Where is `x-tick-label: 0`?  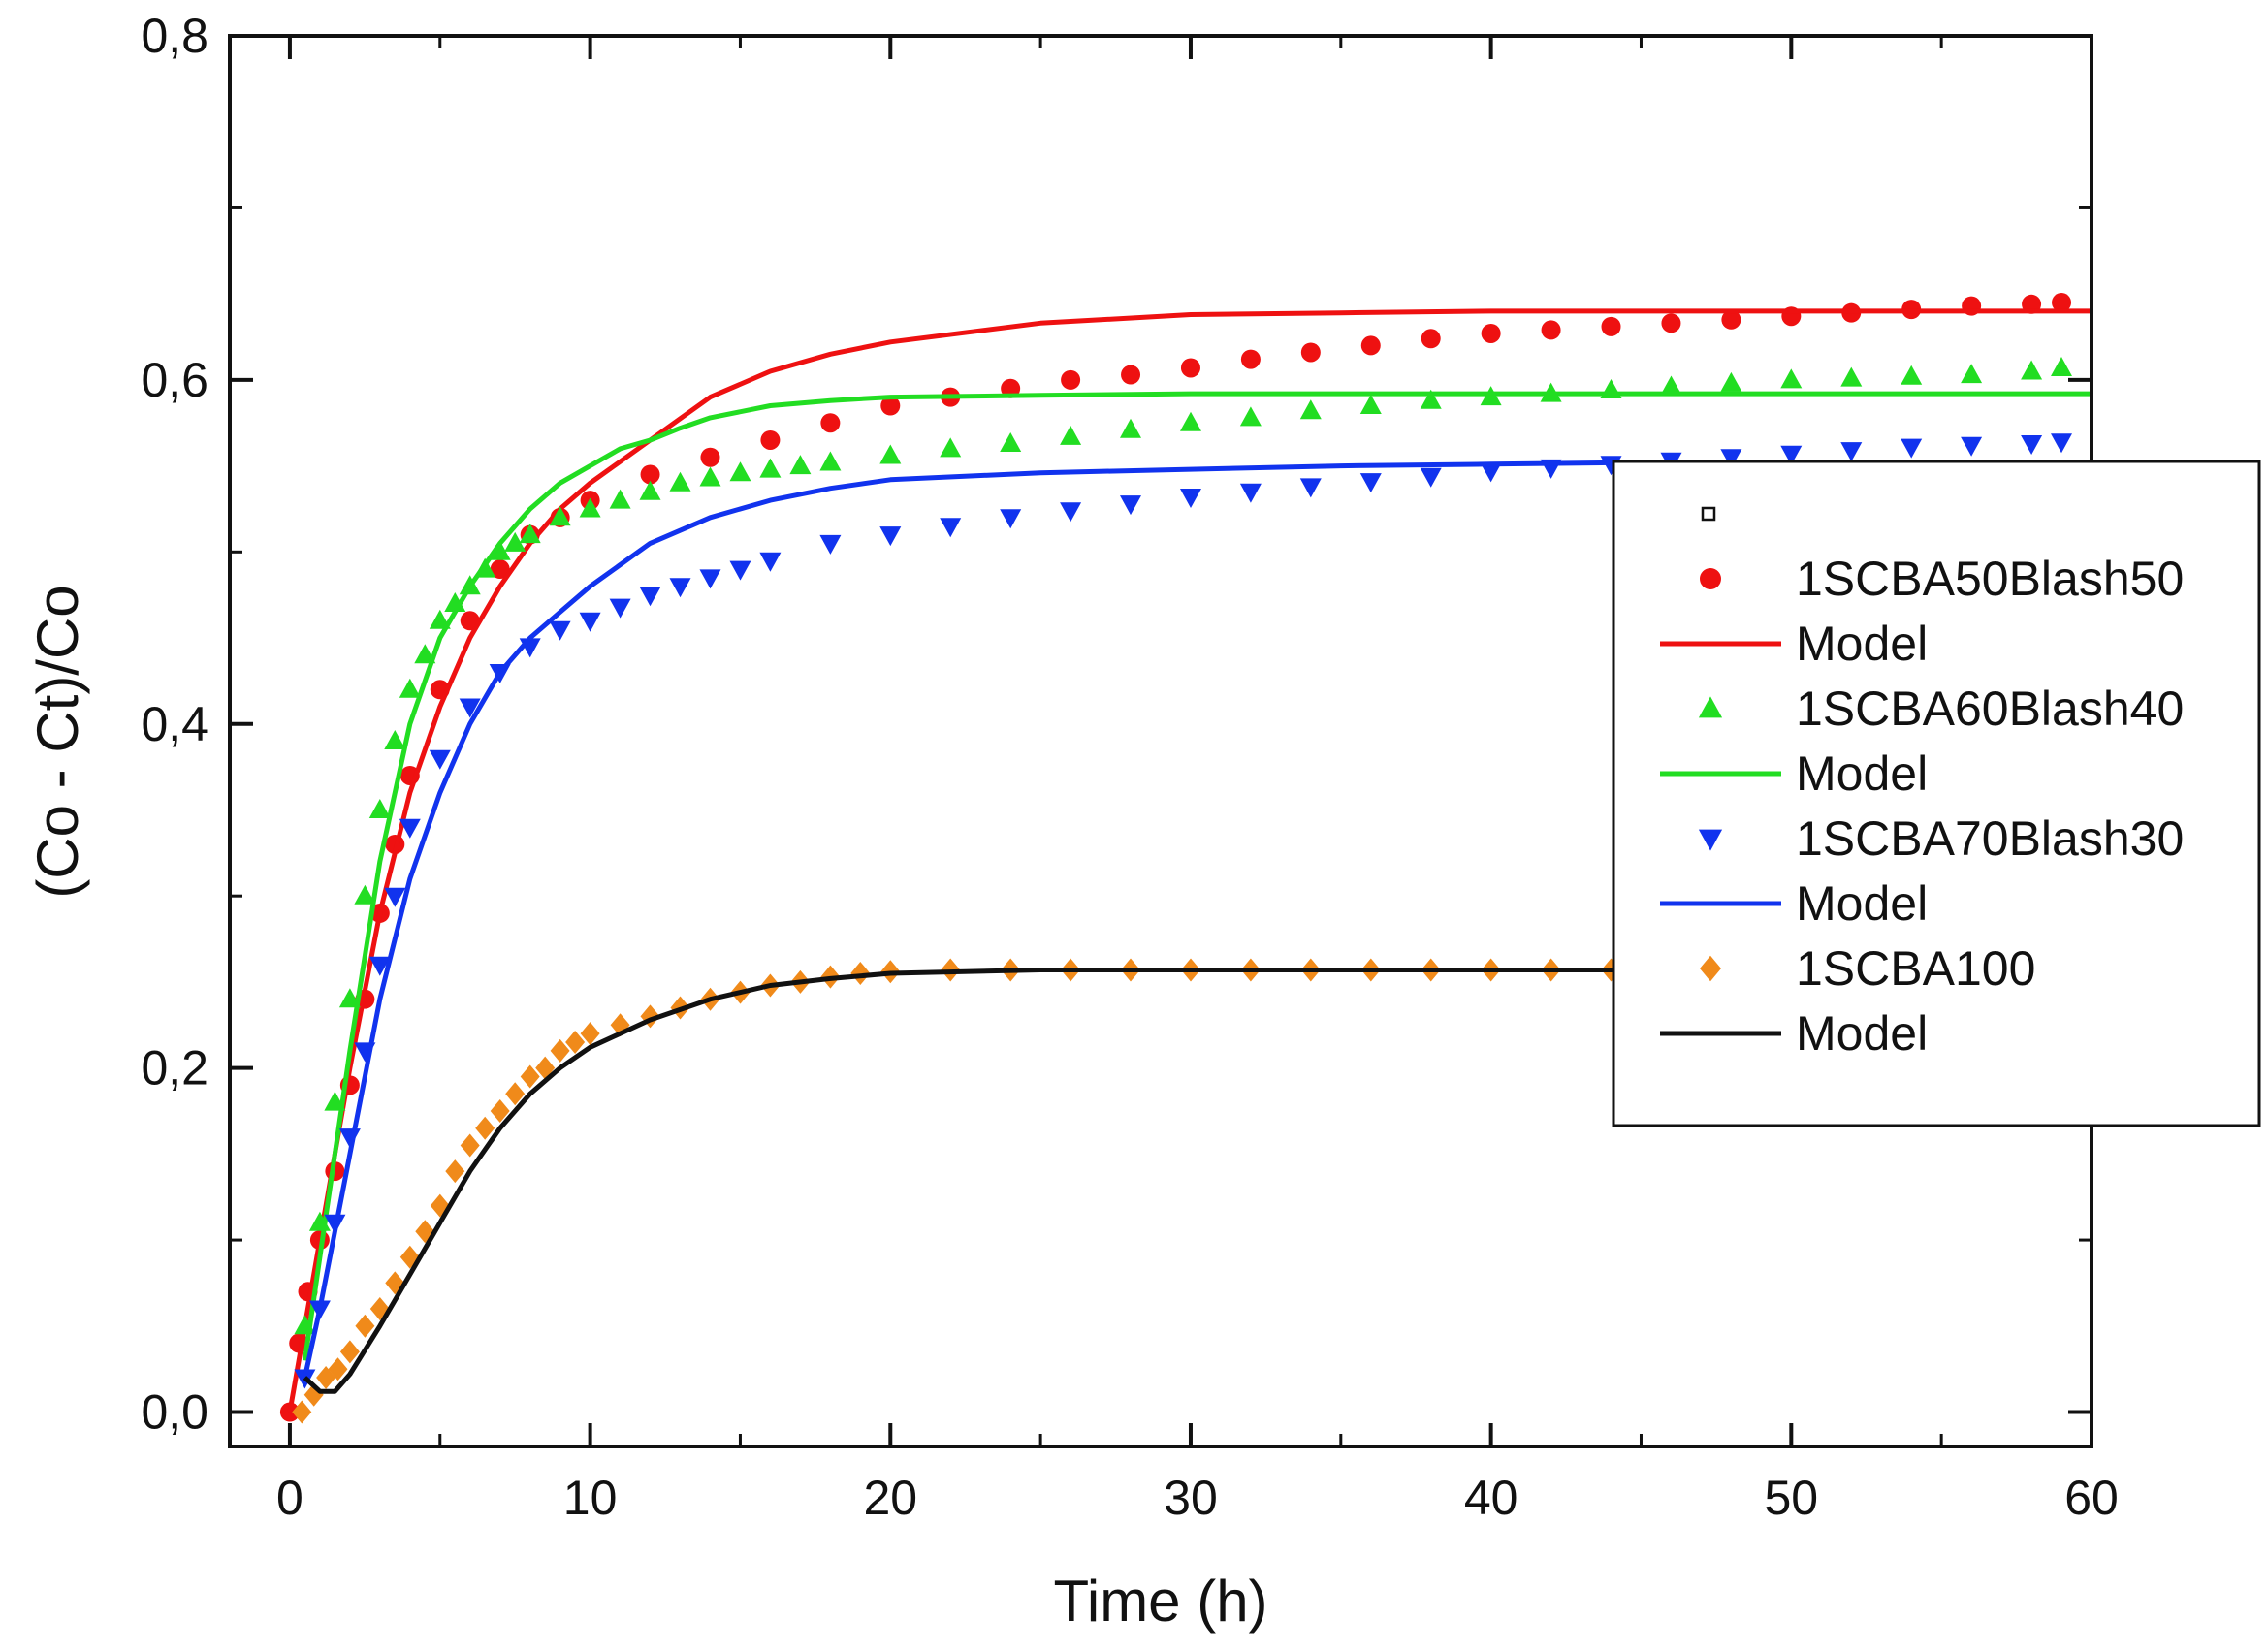 x-tick-label: 0 is located at coordinates (289, 1498).